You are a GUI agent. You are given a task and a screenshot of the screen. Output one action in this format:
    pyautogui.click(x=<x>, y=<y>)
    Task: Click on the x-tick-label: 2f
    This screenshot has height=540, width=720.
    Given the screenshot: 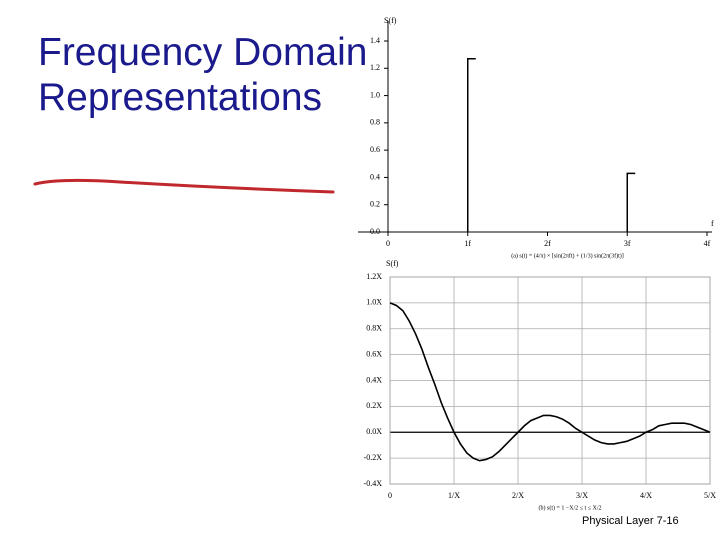 What is the action you would take?
    pyautogui.click(x=547, y=243)
    